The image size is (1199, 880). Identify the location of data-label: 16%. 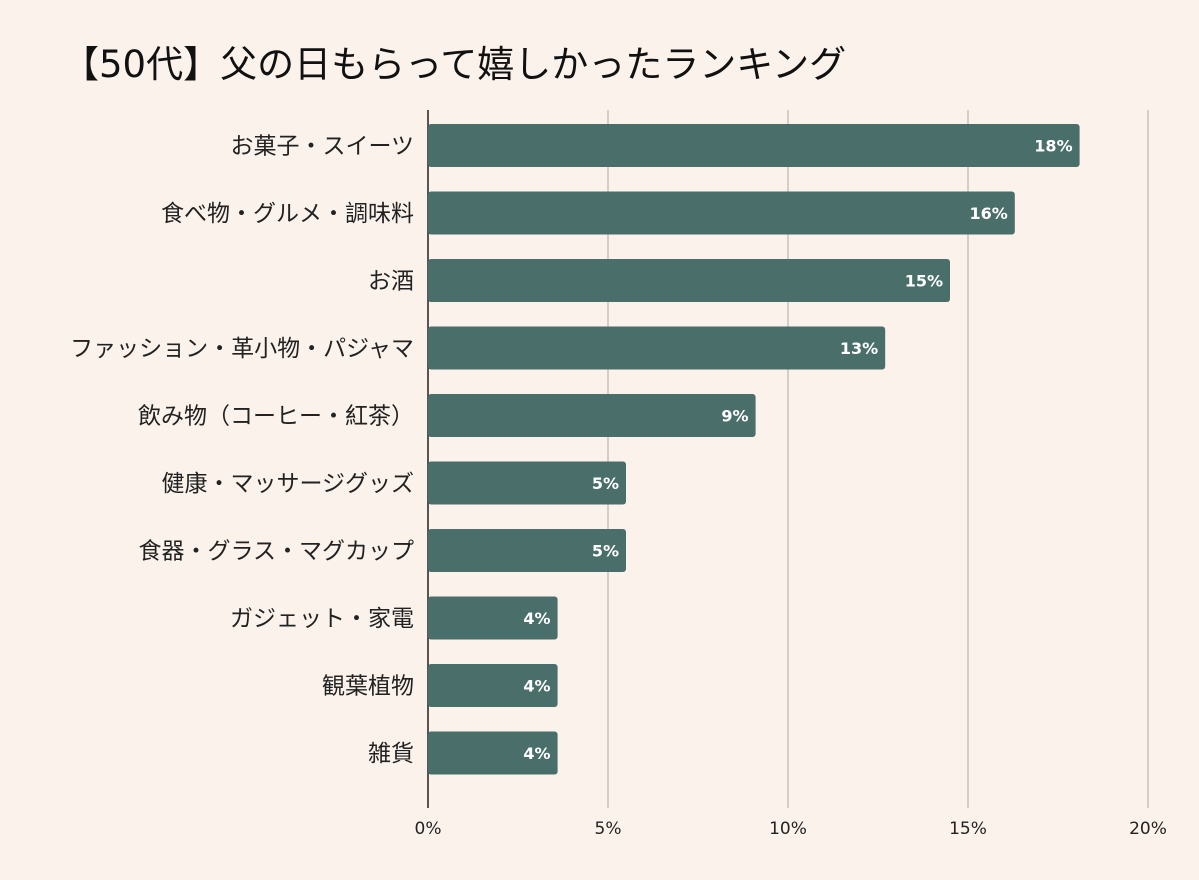
(989, 213).